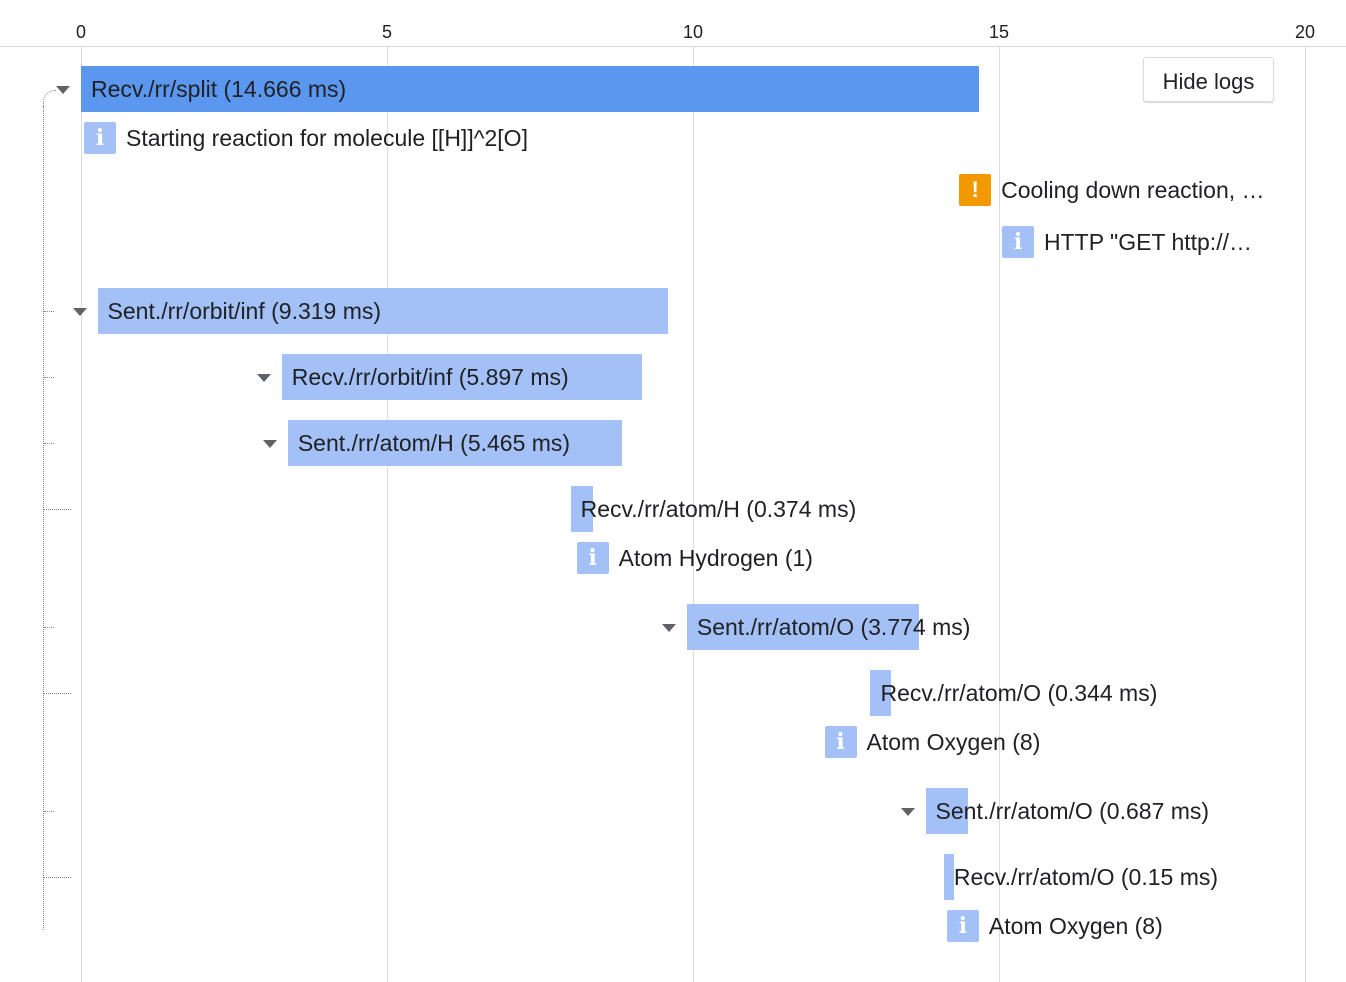 The image size is (1346, 982). Describe the element at coordinates (49, 98) in the screenshot. I see `tree-connector` at that location.